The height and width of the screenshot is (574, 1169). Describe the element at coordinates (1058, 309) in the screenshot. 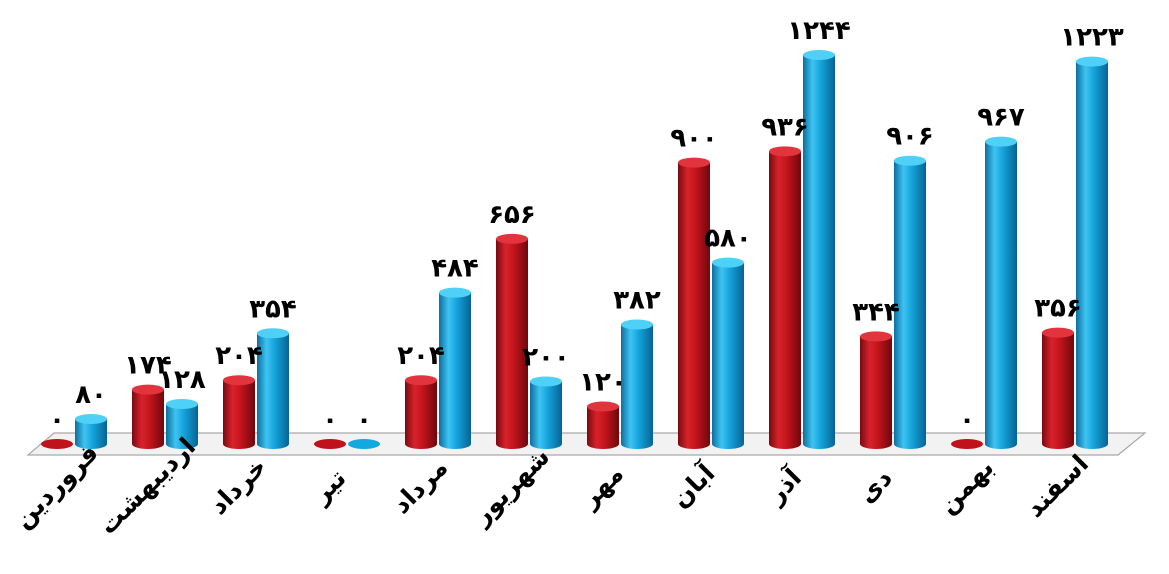

I see `data-label: ۳۵۶` at that location.